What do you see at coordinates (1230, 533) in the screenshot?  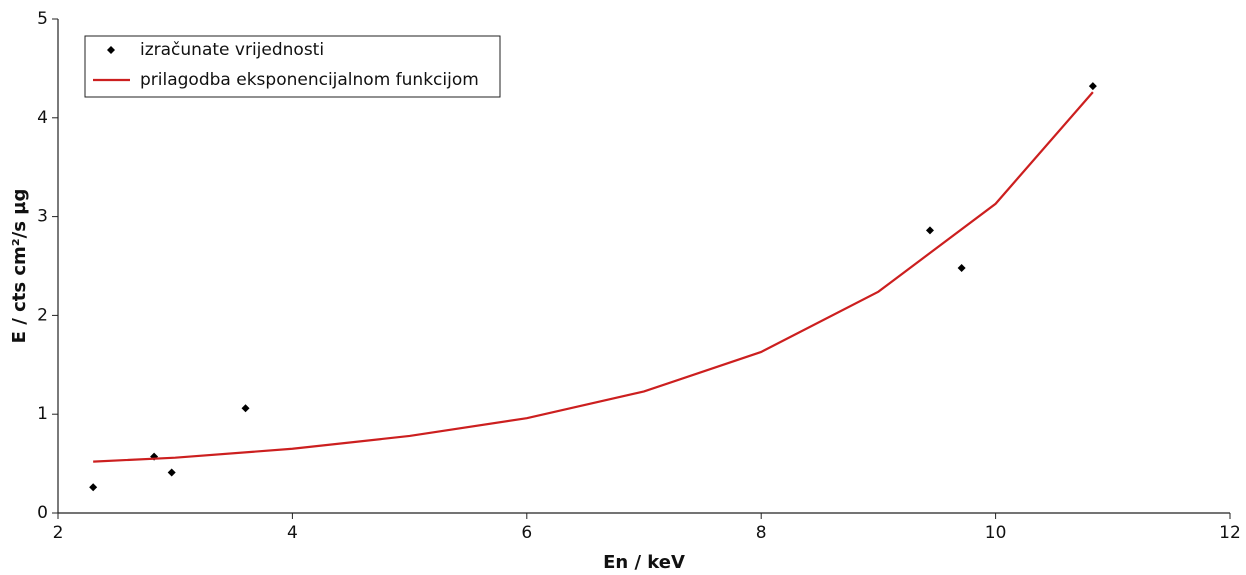 I see `x-tick-label: 12` at bounding box center [1230, 533].